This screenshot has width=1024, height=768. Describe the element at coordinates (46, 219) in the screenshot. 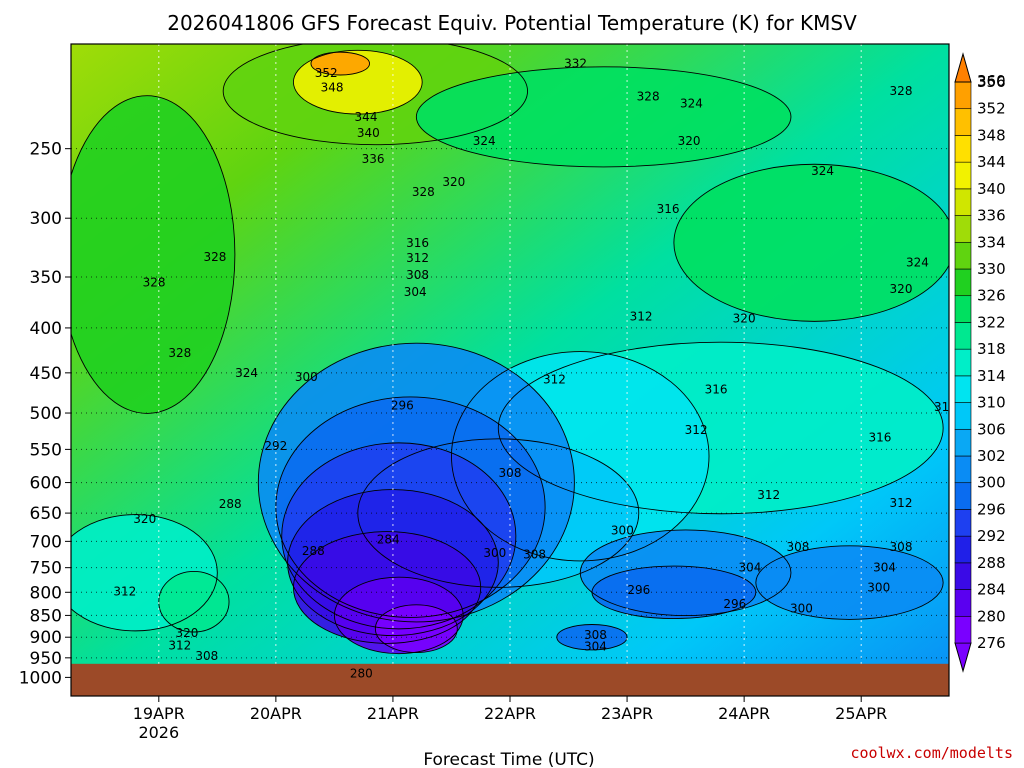

I see `y-tick-label: 300` at that location.